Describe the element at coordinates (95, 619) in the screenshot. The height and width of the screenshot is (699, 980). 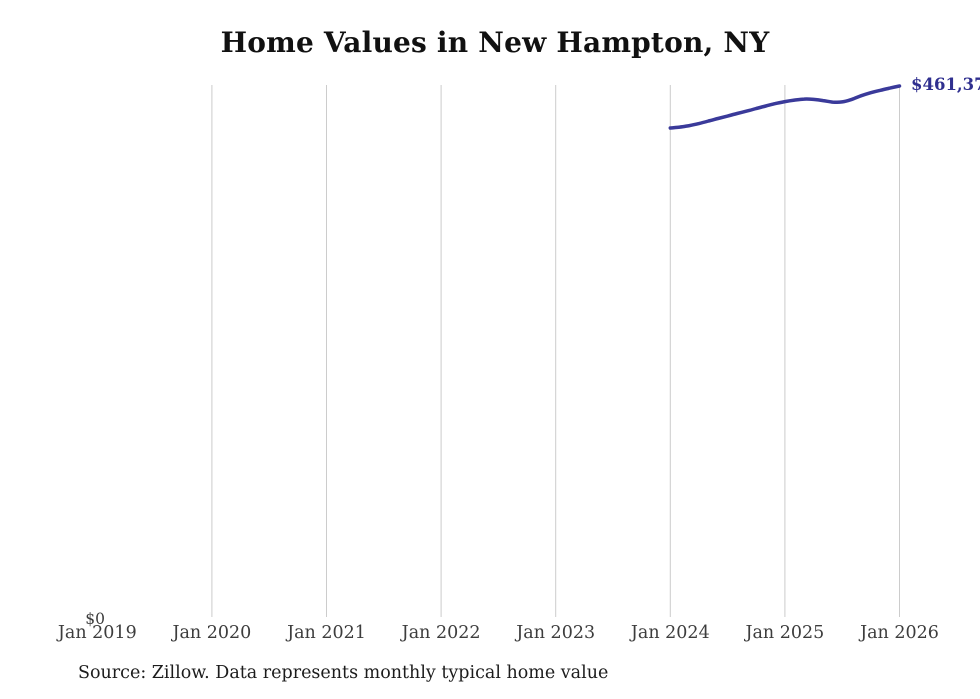
I see `y-axis-zero-label: $0` at that location.